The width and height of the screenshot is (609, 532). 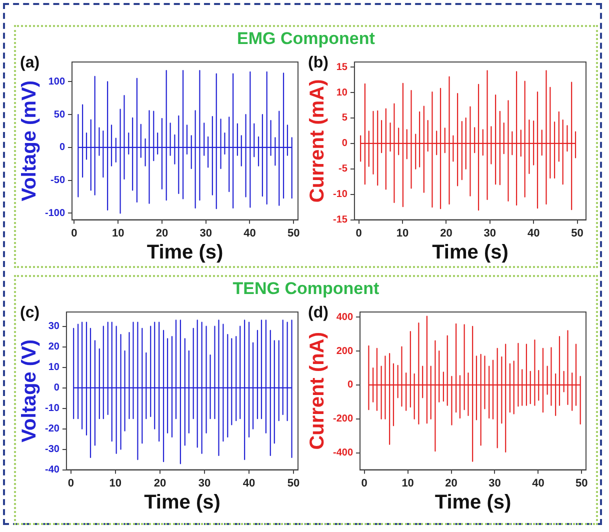 What do you see at coordinates (317, 391) in the screenshot?
I see `y-axis-title: Current (nA)` at bounding box center [317, 391].